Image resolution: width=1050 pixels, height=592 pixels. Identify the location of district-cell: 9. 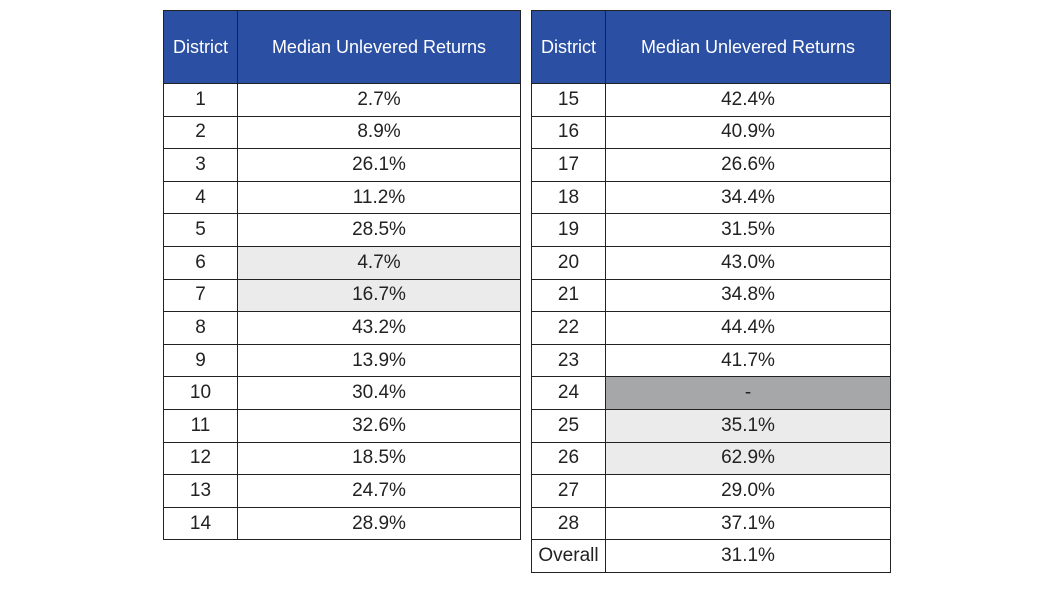
(200, 360).